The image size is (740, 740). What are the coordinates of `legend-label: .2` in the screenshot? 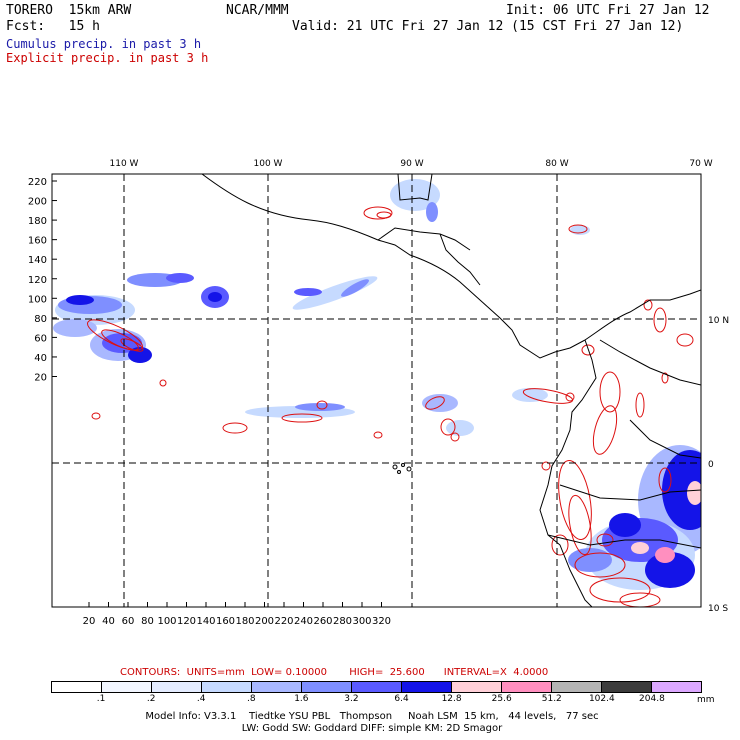 It's located at (151, 699).